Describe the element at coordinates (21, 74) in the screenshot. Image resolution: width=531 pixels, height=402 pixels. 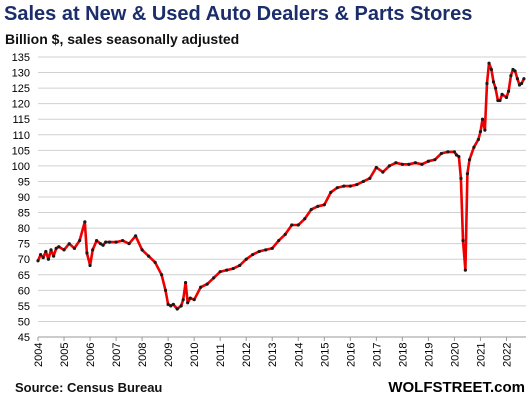
I see `y-tick-label: 130` at that location.